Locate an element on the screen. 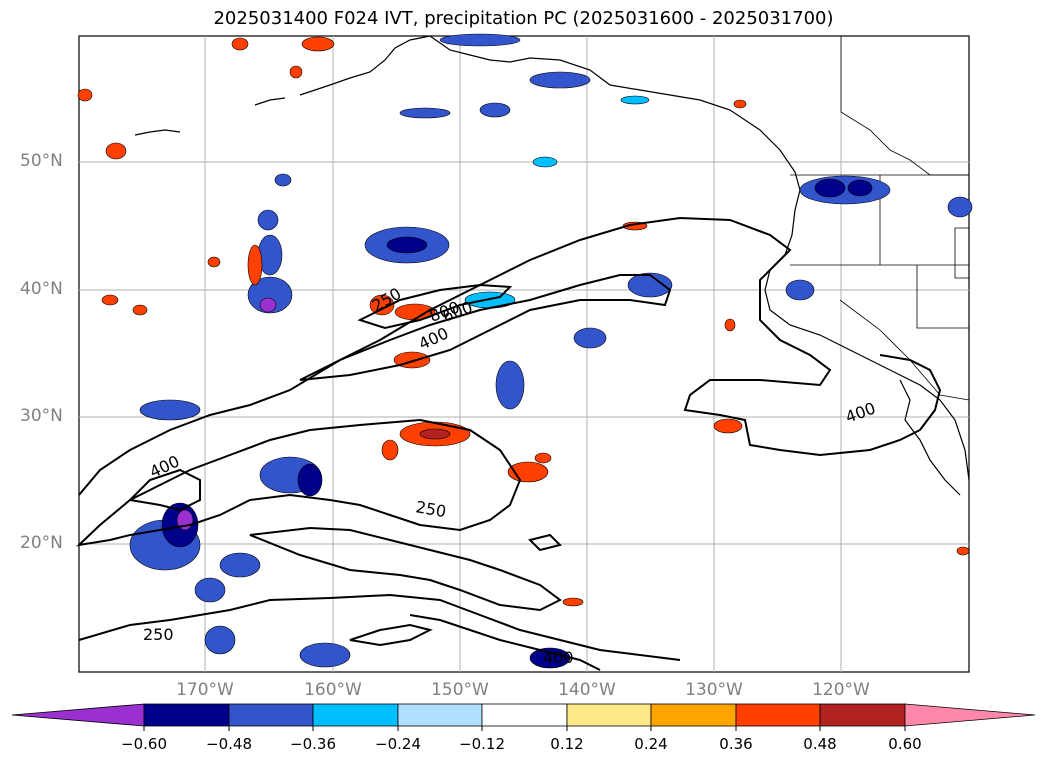 The image size is (1047, 765). colorbar-tick-label: 0.36 is located at coordinates (736, 744).